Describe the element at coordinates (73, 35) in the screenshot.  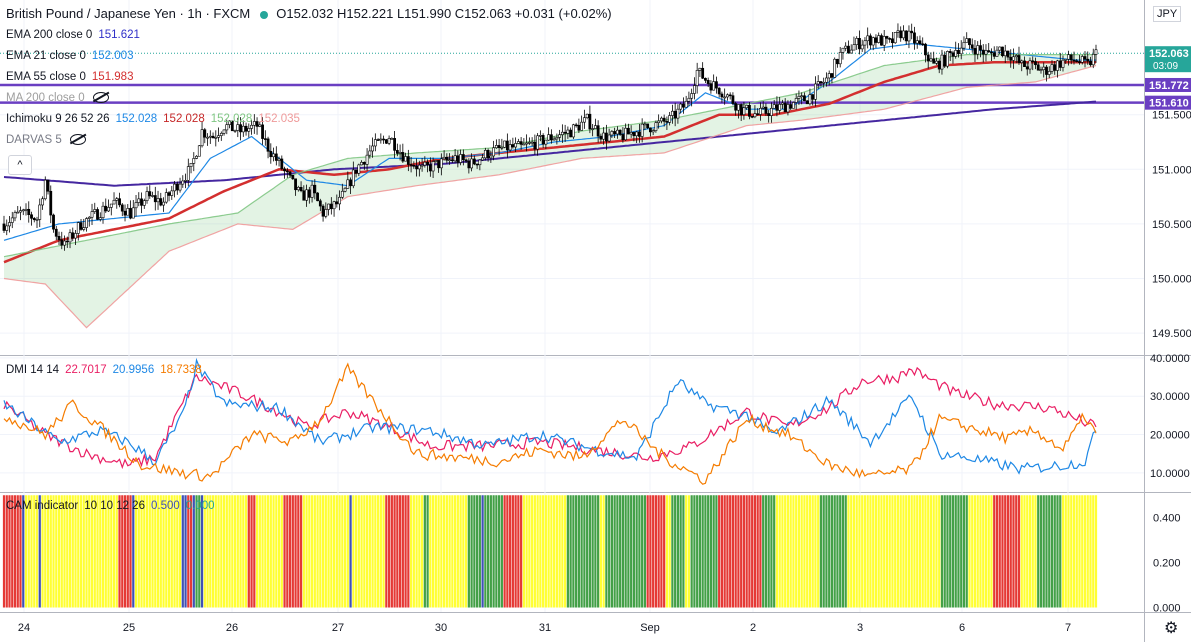
I see `indicator-ema200: EMA 200 close 0 151.621` at that location.